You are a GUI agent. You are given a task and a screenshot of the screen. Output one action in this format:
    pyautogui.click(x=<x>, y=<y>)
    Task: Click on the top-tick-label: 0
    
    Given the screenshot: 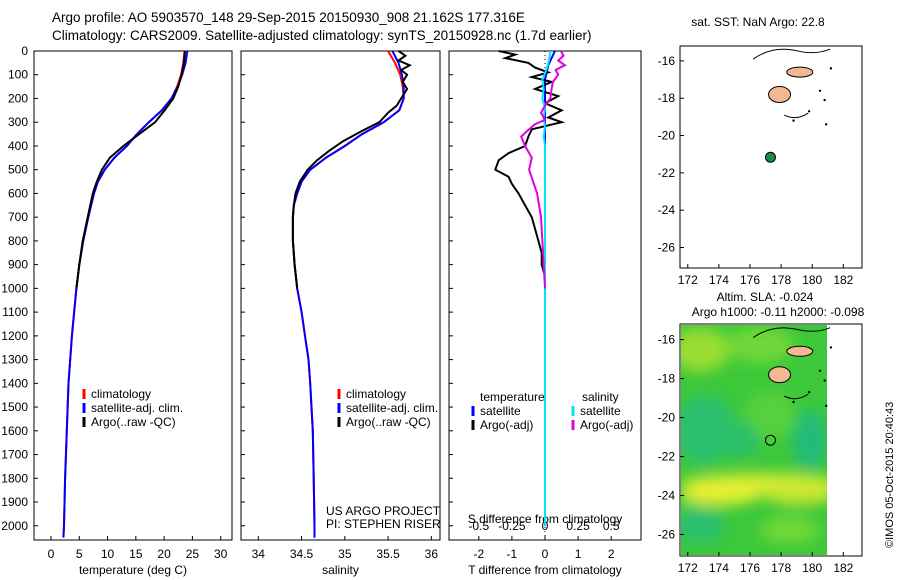 What is the action you would take?
    pyautogui.click(x=545, y=526)
    